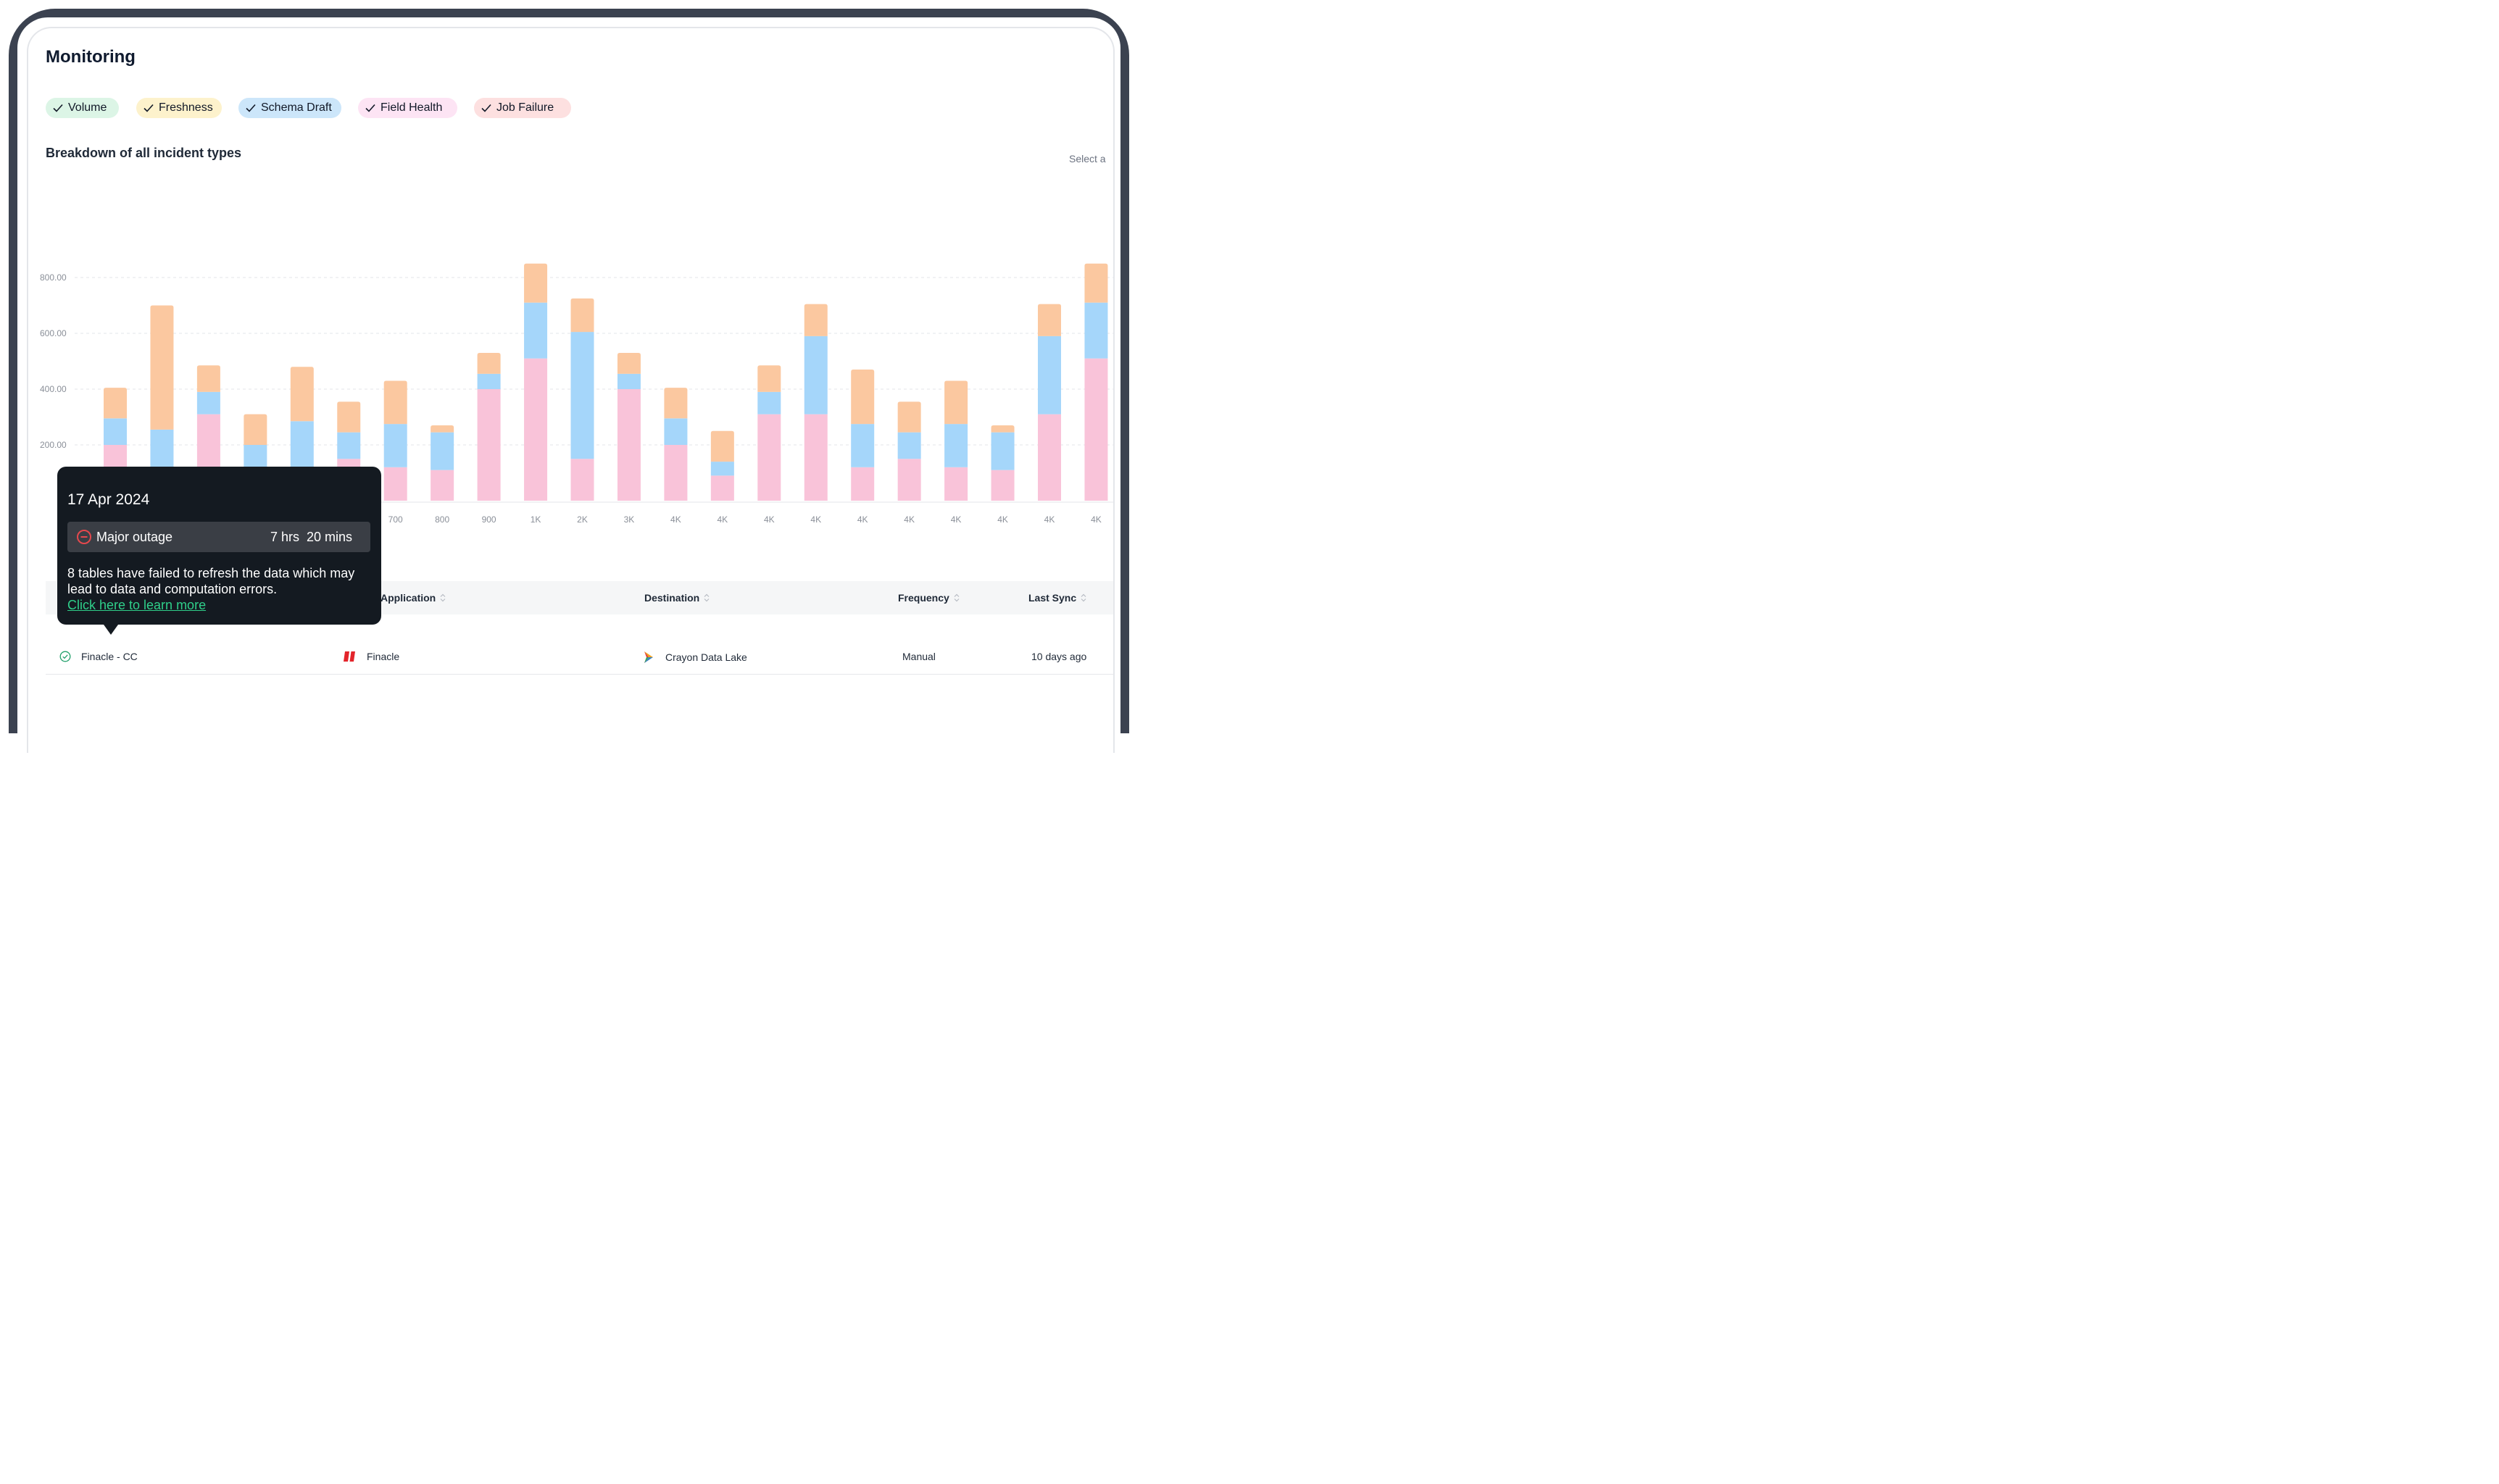  What do you see at coordinates (186, 107) in the screenshot?
I see `filter-chip-label: Freshness` at bounding box center [186, 107].